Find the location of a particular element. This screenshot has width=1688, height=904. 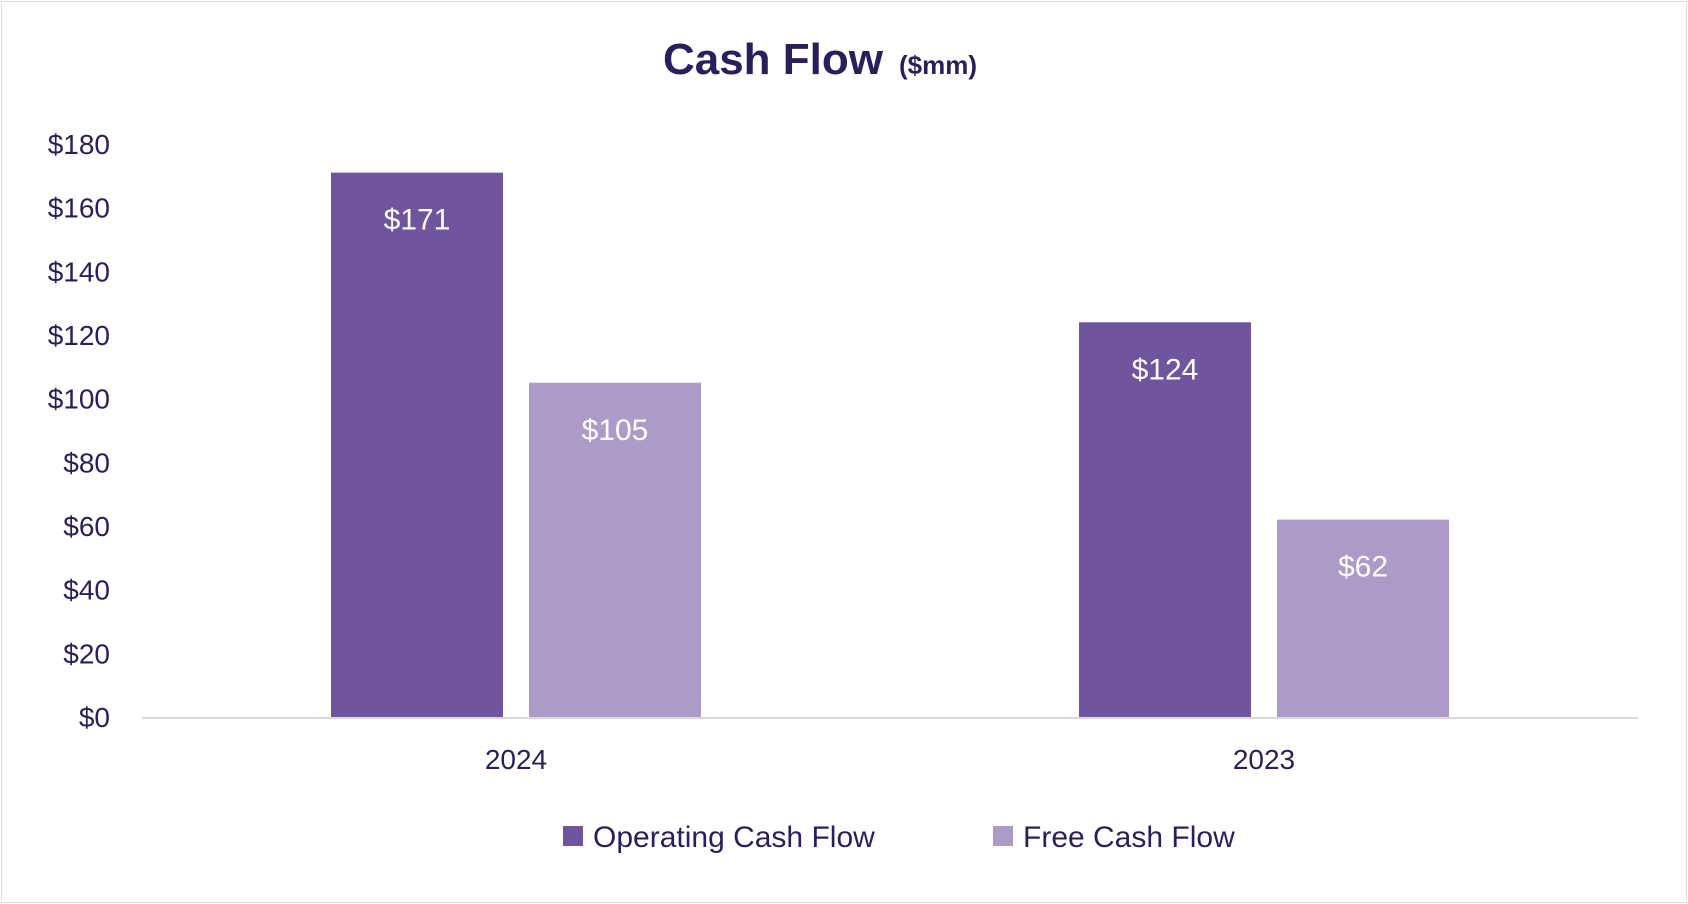

x-axis: 2024 2023 is located at coordinates (890, 759).